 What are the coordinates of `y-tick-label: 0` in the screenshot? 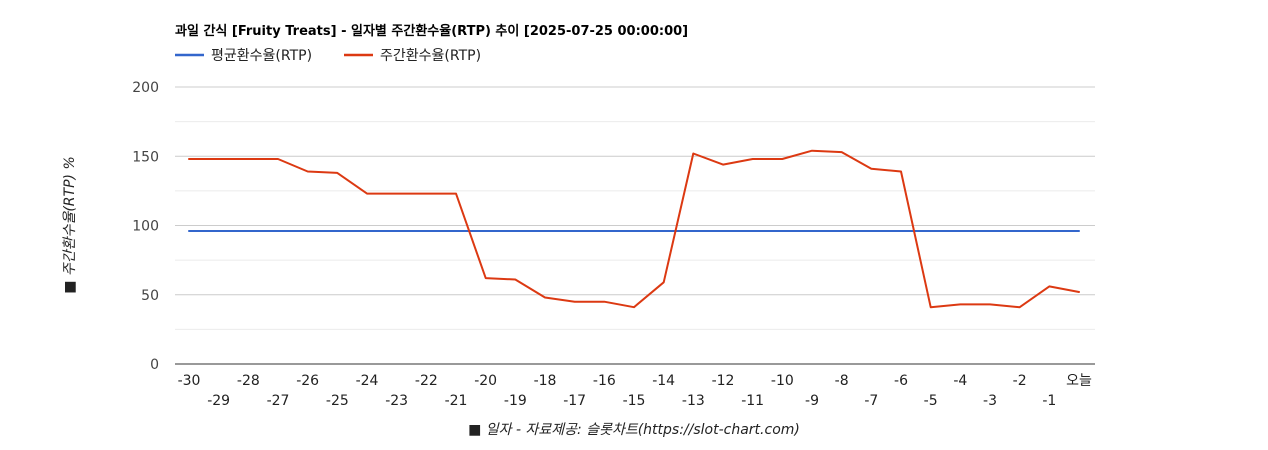 It's located at (154, 365).